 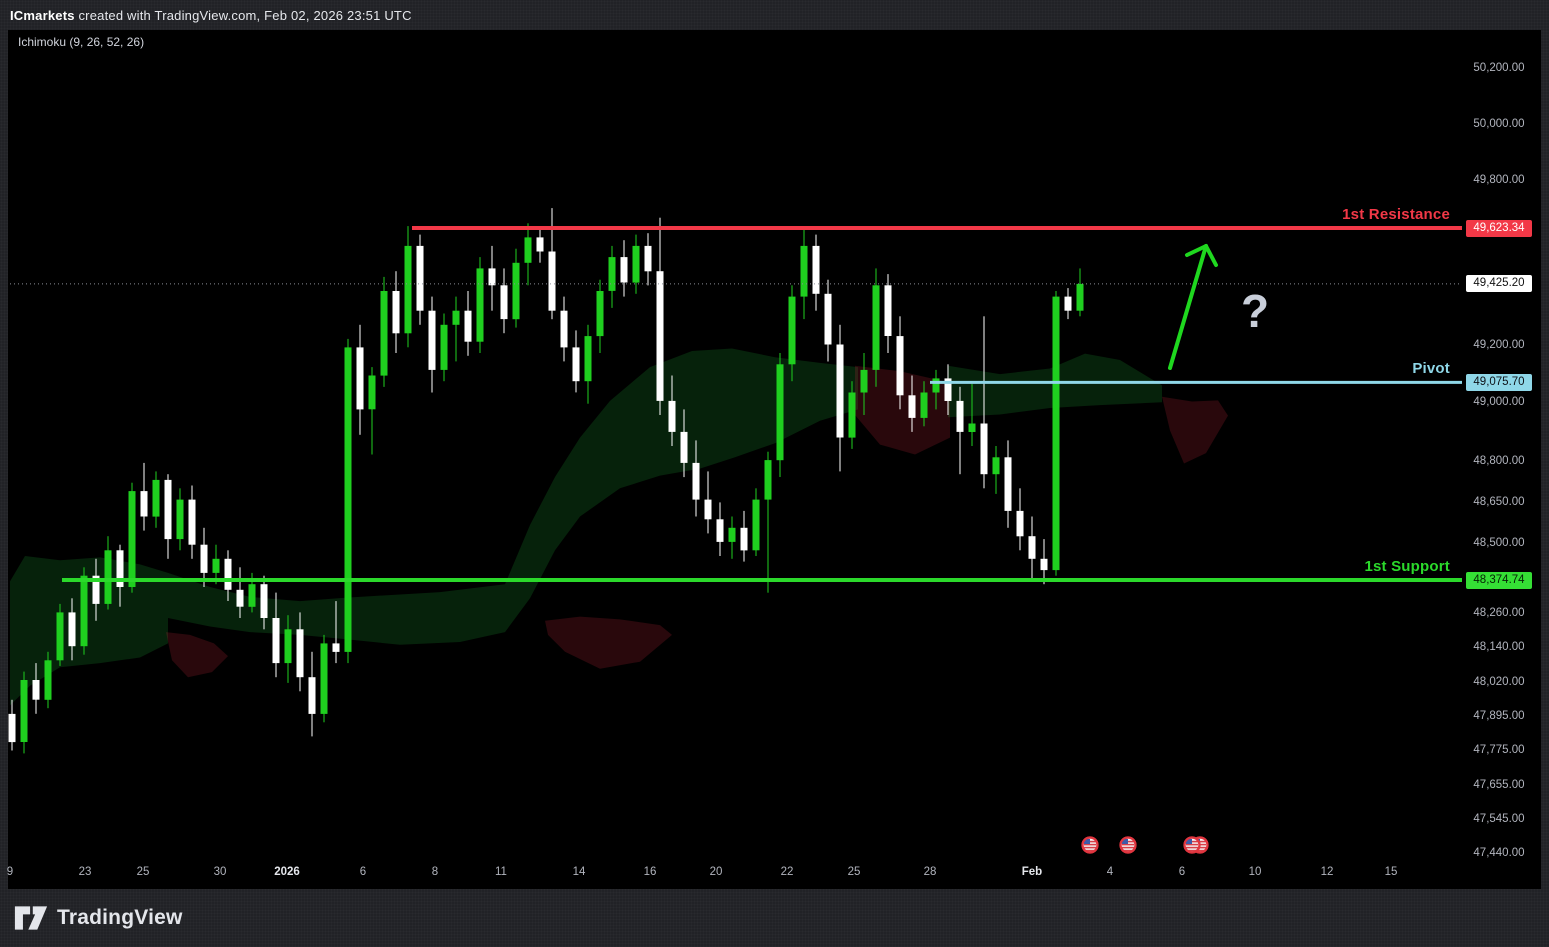 I want to click on price-axis-label: 50,000.00, so click(x=1499, y=124).